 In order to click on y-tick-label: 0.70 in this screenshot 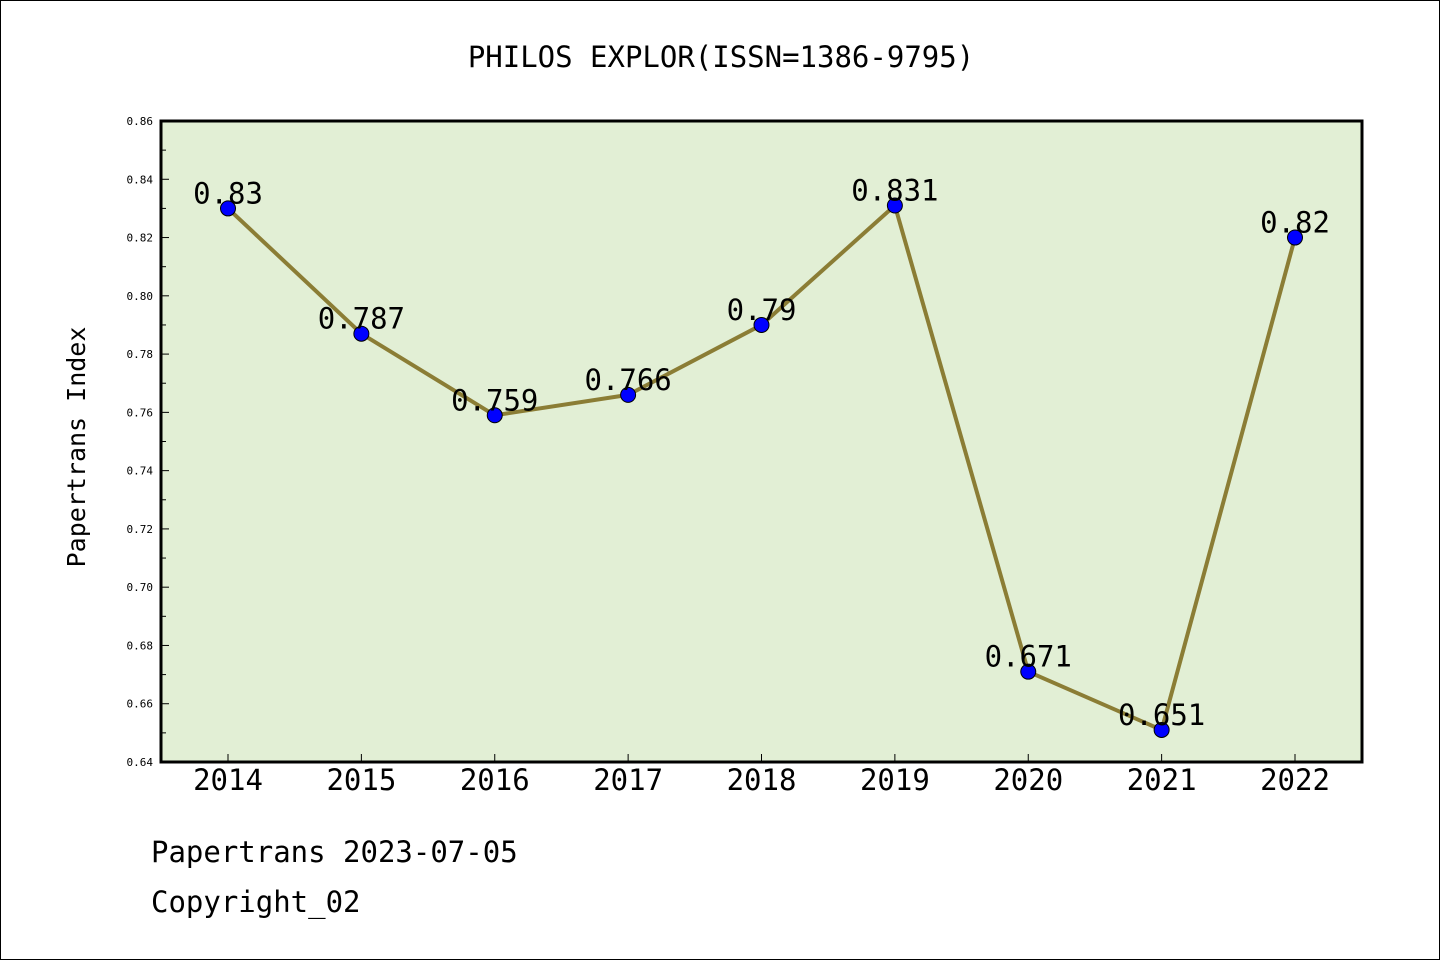, I will do `click(140, 587)`.